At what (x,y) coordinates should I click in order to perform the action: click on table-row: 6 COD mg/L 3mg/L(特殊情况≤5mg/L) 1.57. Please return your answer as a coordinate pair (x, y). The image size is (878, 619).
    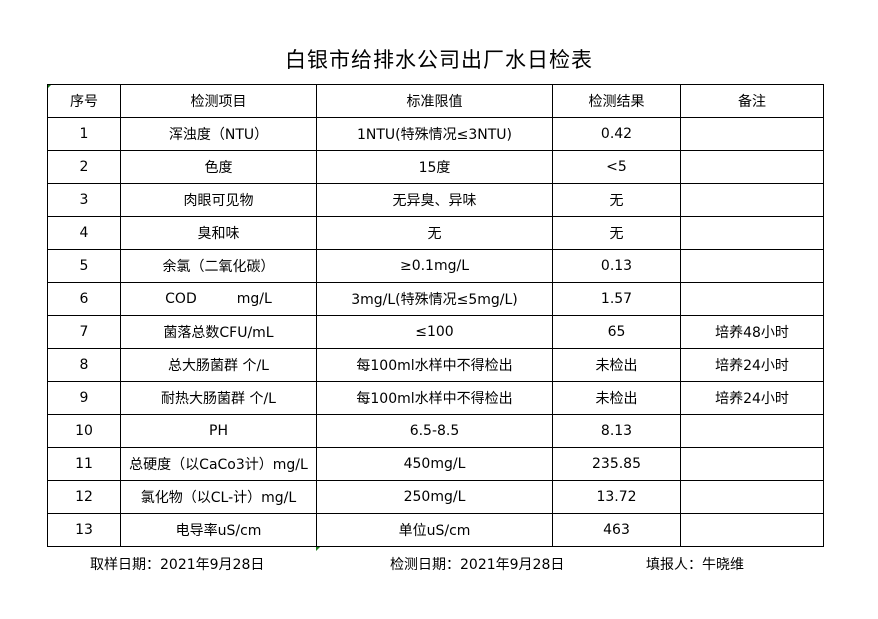
    Looking at the image, I should click on (435, 299).